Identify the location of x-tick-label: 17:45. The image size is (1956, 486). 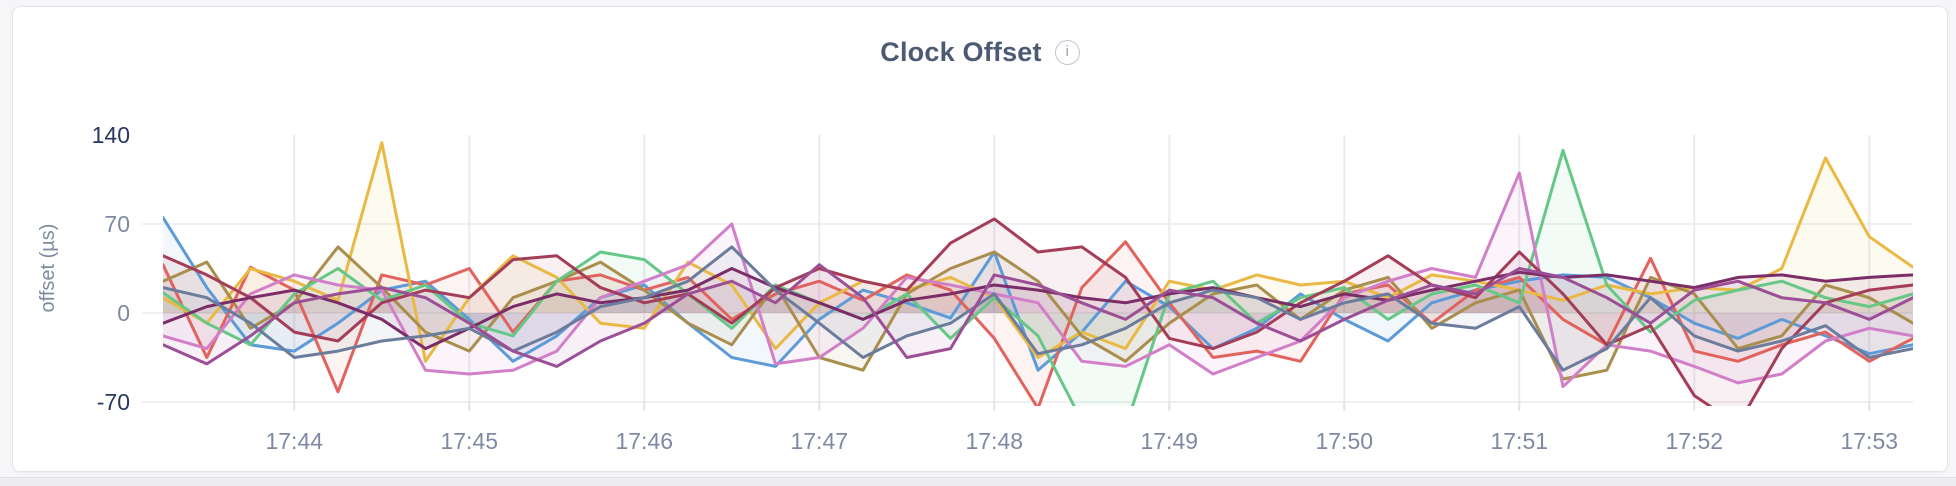
(469, 441).